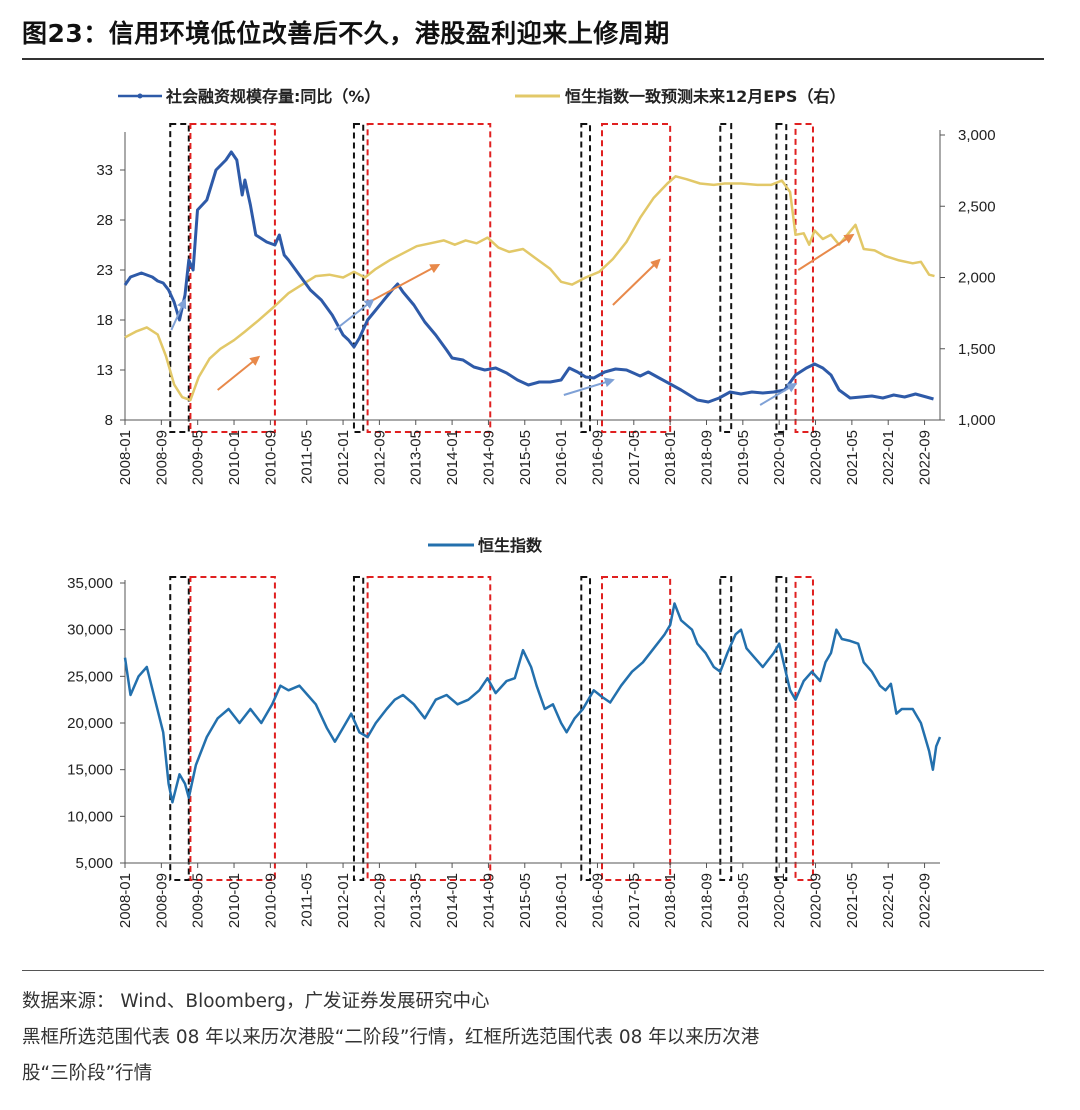  I want to click on bottom-x-tick-label: 2021-05, so click(852, 900).